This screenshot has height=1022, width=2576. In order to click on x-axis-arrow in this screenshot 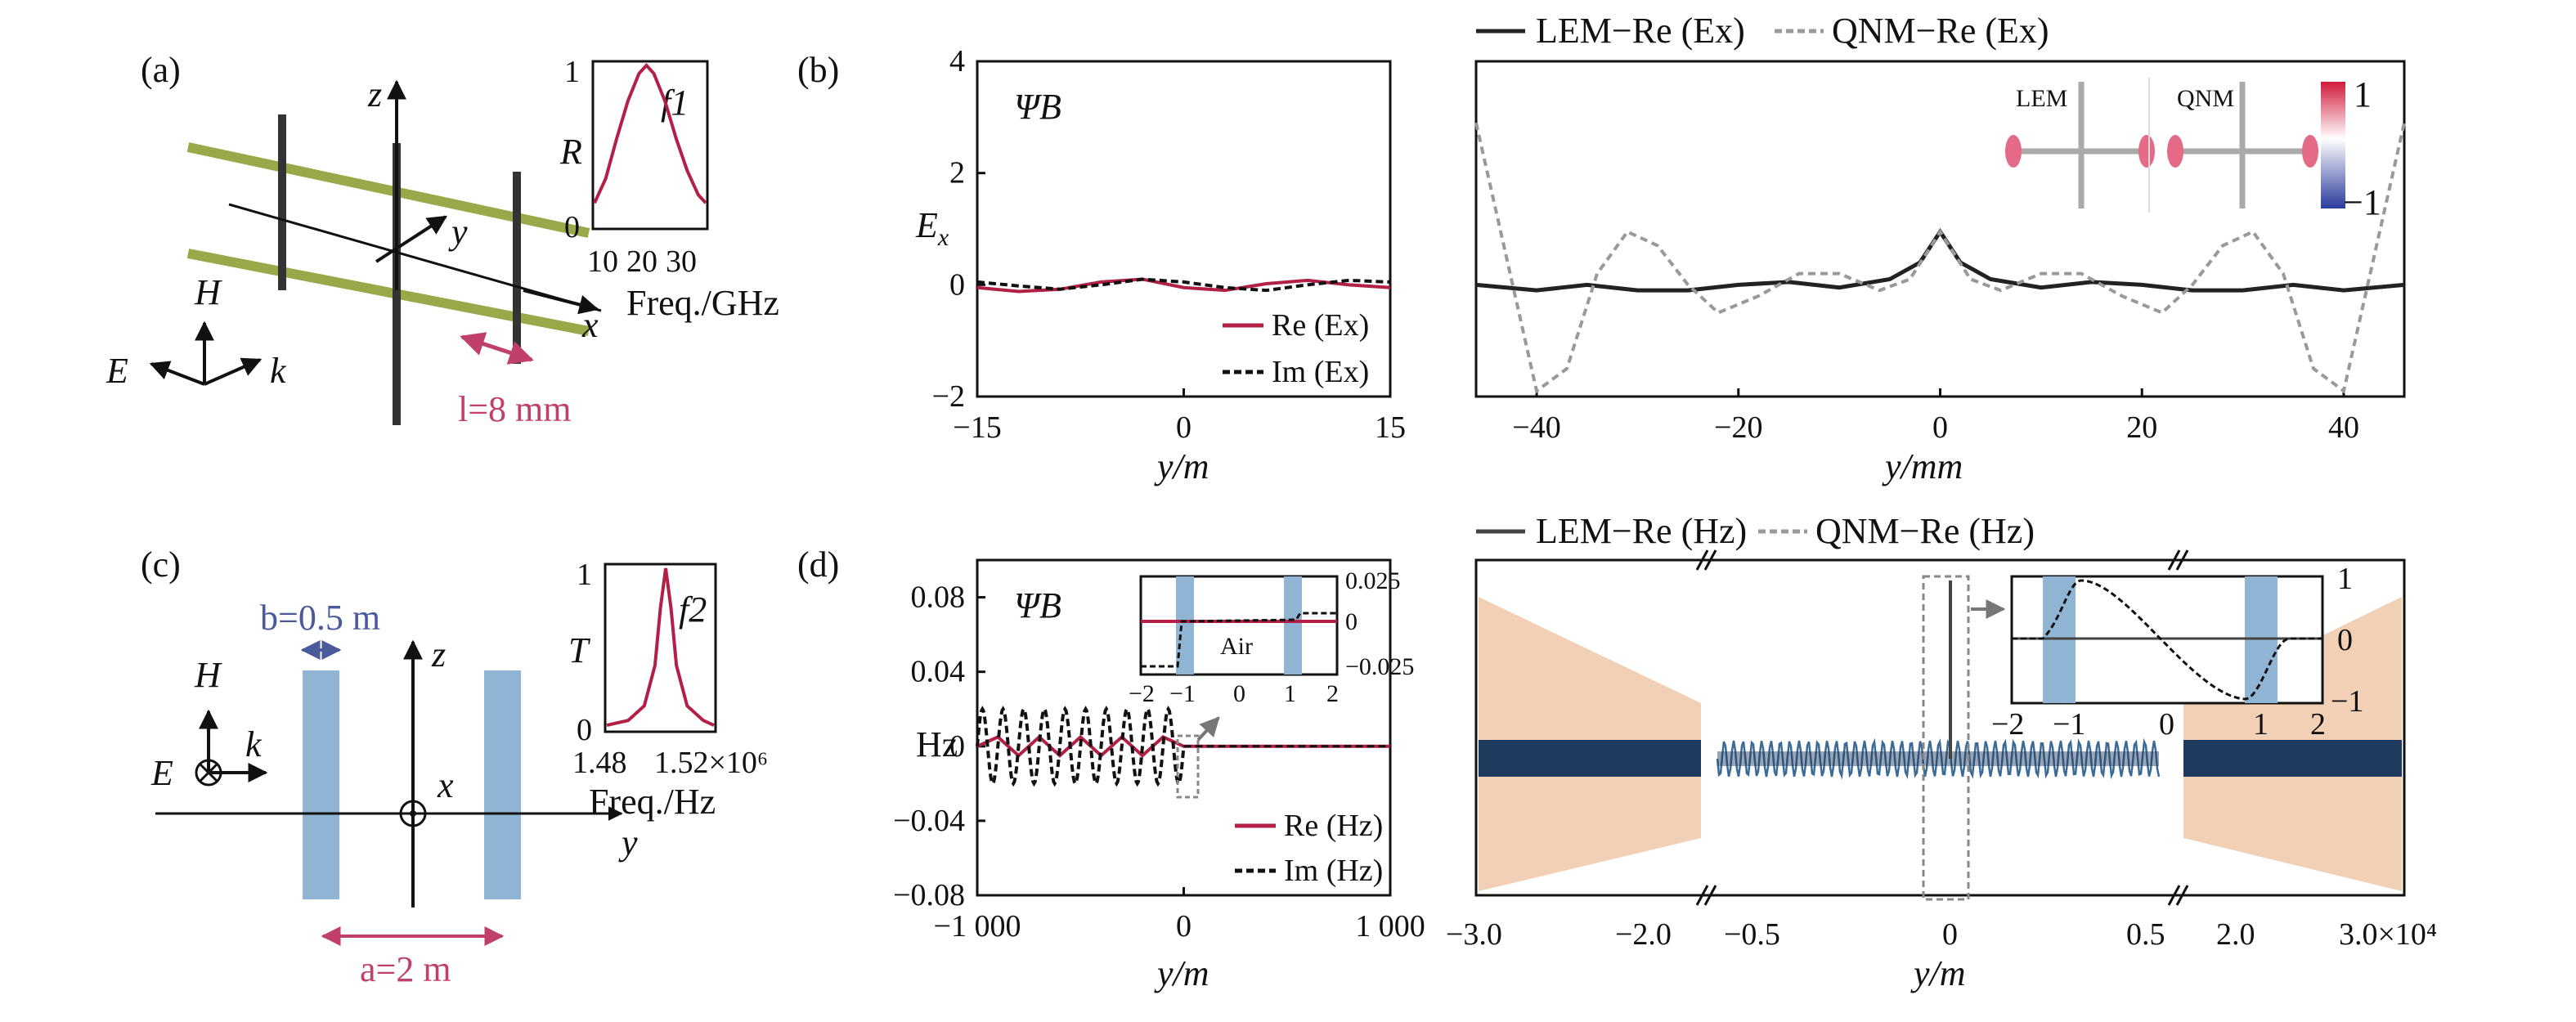, I will do `click(561, 302)`.